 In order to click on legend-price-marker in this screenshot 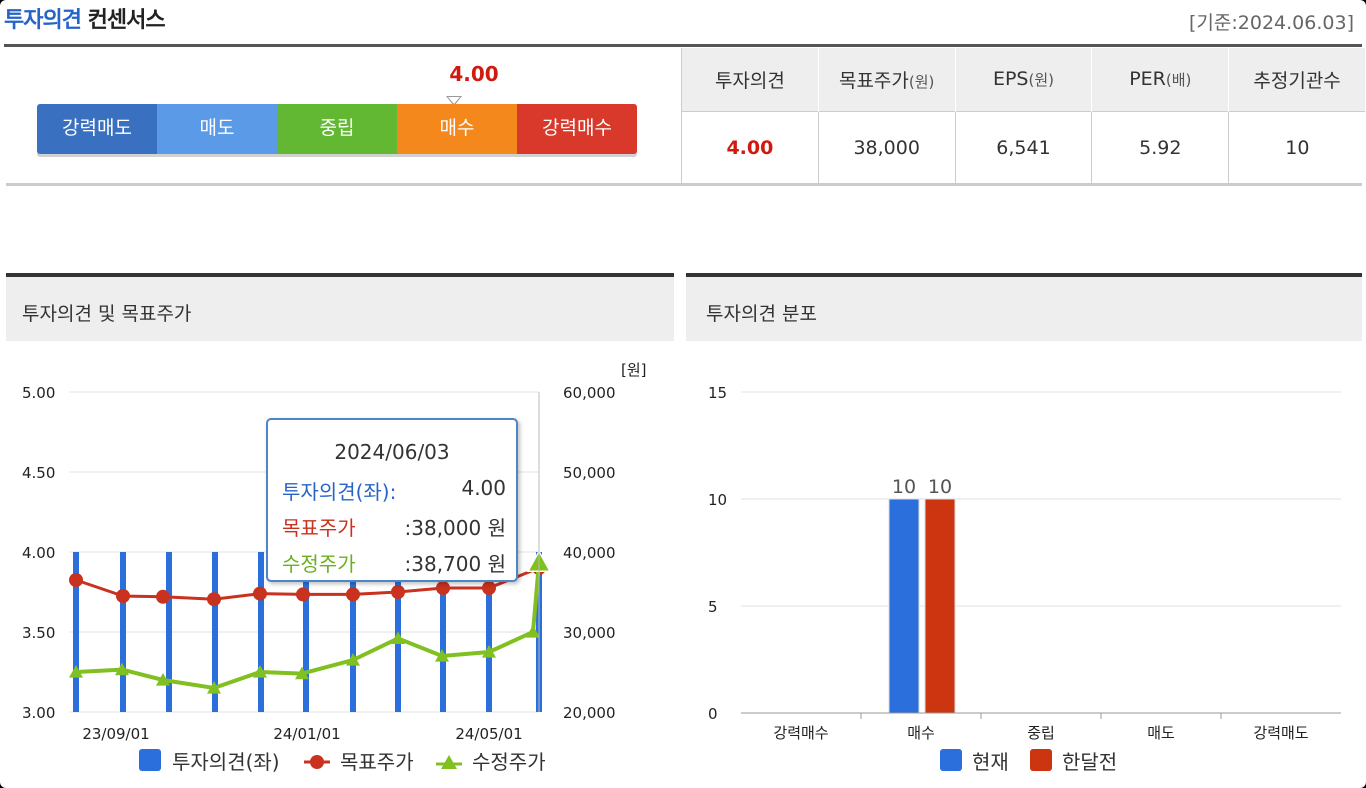, I will do `click(449, 762)`.